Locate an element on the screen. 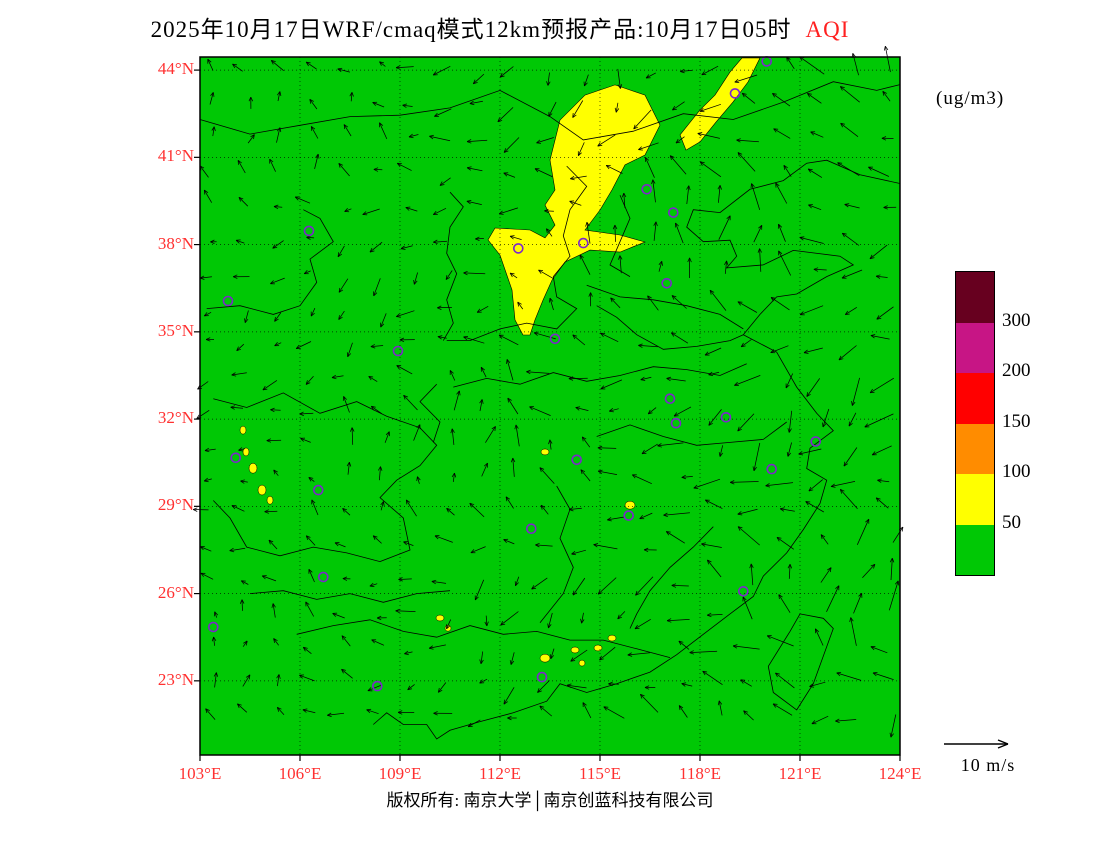 This screenshot has width=1100, height=850. lat-tick-label: 41°N is located at coordinates (175, 156).